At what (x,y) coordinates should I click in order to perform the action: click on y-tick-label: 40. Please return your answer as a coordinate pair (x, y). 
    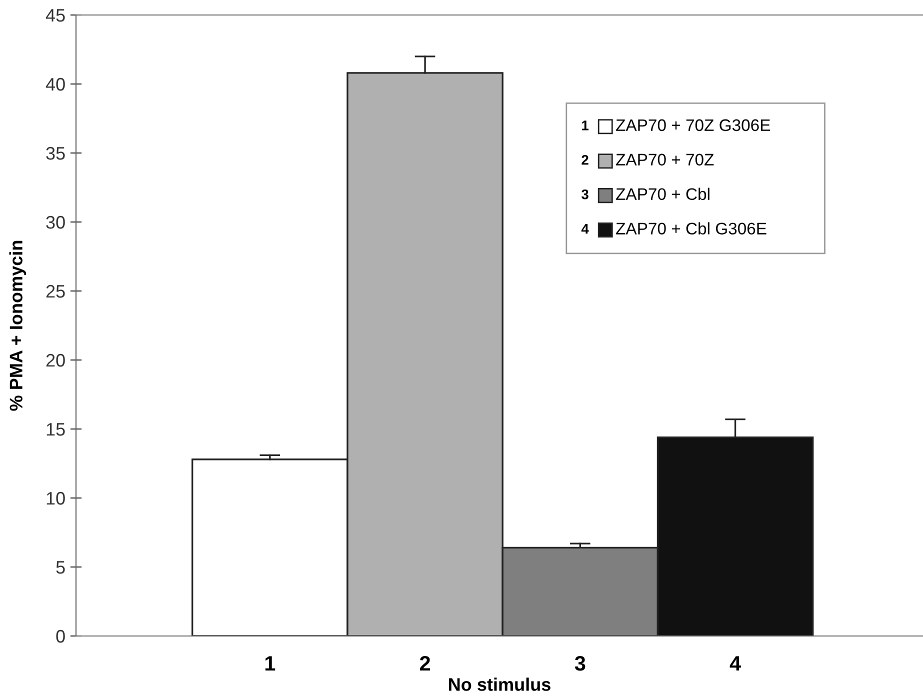
    Looking at the image, I should click on (55, 84).